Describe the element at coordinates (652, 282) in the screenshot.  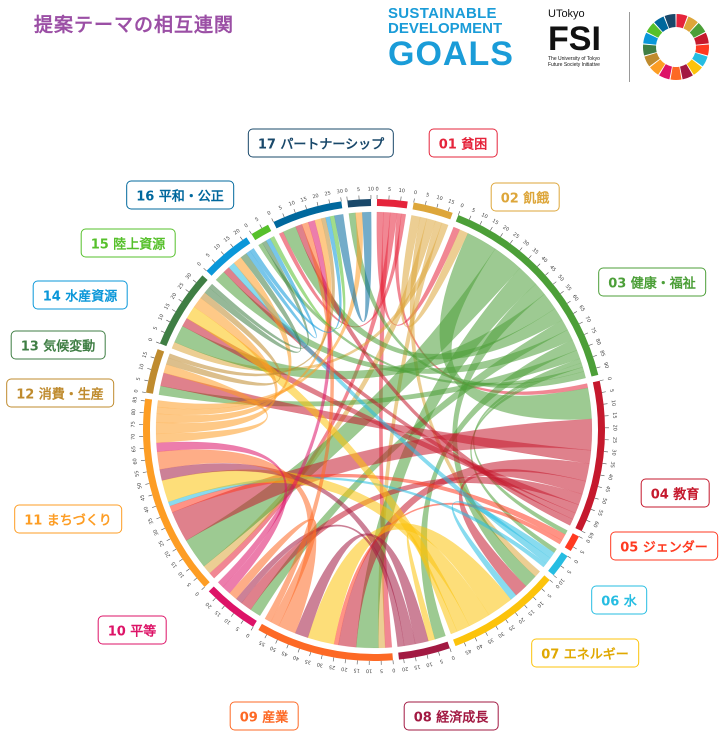
I see `group-label: 03 健康・福祉` at that location.